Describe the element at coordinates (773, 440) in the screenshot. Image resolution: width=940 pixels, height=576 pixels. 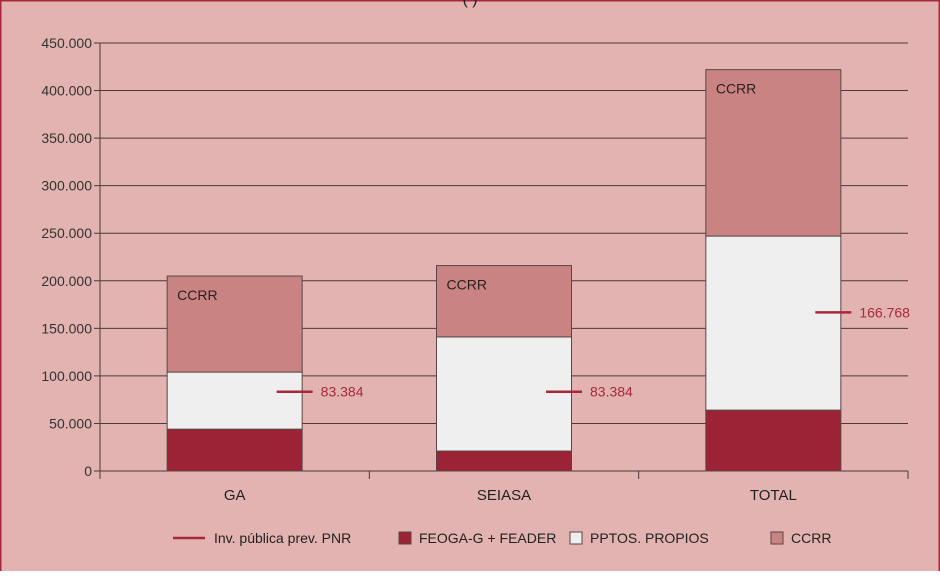
I see `bar-segment-feoga-g-feader-total` at that location.